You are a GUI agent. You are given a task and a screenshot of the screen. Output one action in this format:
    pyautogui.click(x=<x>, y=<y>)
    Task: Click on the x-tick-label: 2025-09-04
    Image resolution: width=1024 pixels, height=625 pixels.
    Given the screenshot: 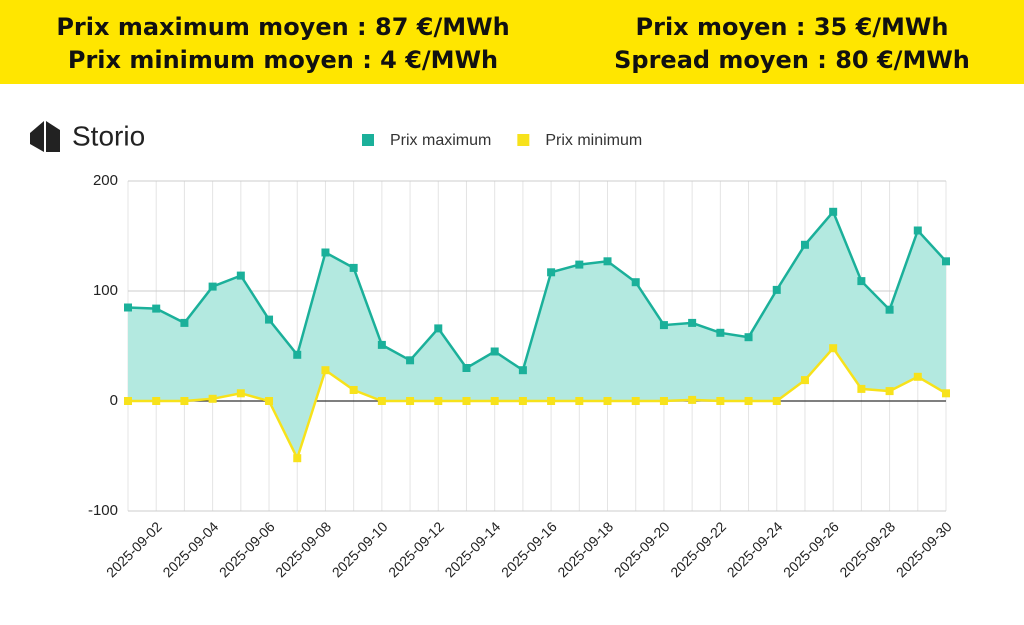 What is the action you would take?
    pyautogui.click(x=190, y=549)
    